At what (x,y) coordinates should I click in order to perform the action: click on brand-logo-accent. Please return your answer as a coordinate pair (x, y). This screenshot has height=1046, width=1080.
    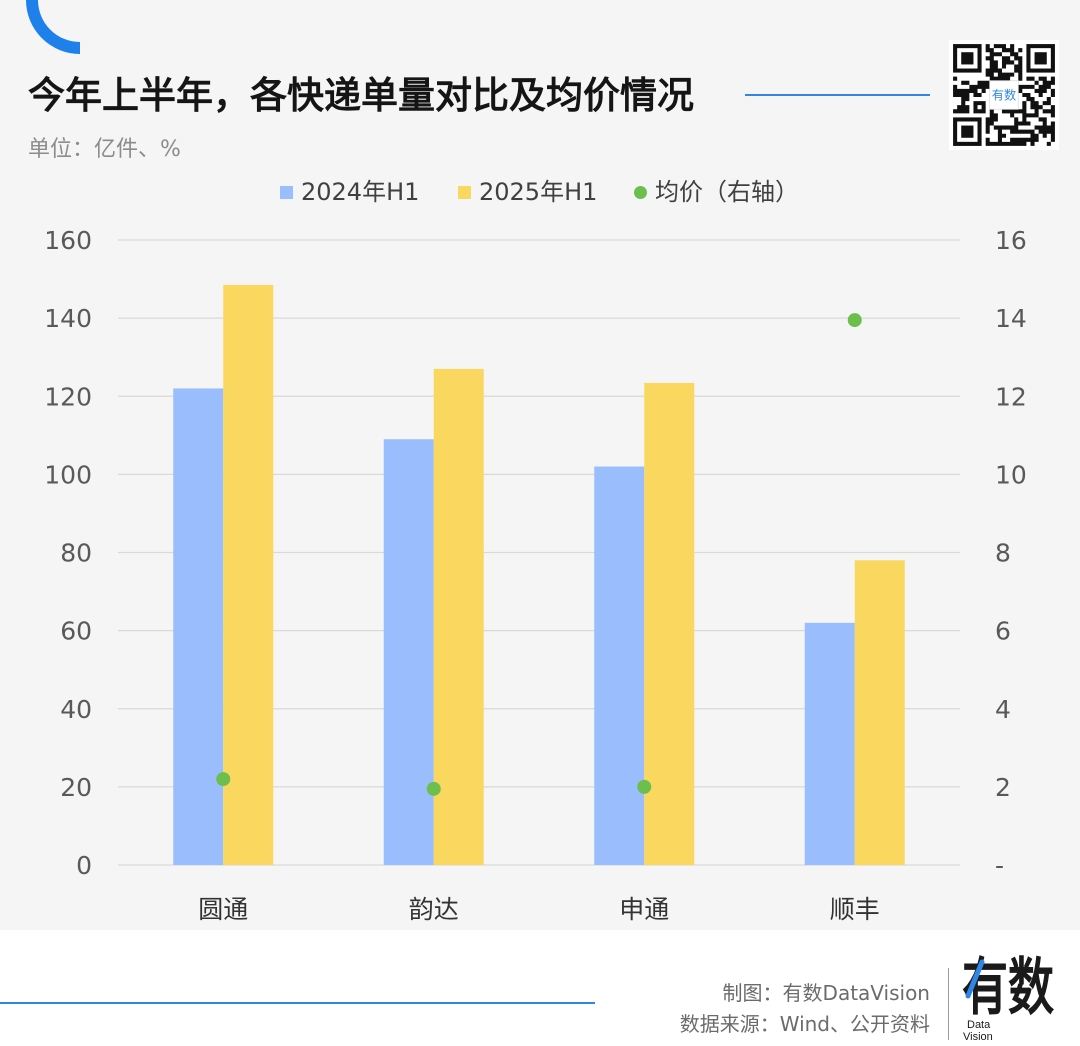
    Looking at the image, I should click on (975, 979).